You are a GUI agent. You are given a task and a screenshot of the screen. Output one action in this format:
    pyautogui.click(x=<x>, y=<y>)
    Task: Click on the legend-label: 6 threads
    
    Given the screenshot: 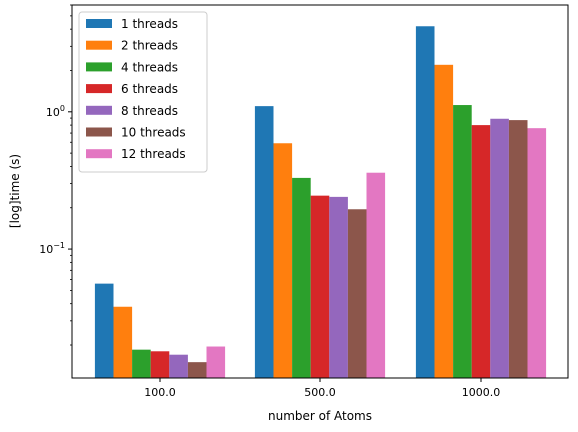 What is the action you would take?
    pyautogui.click(x=149, y=89)
    